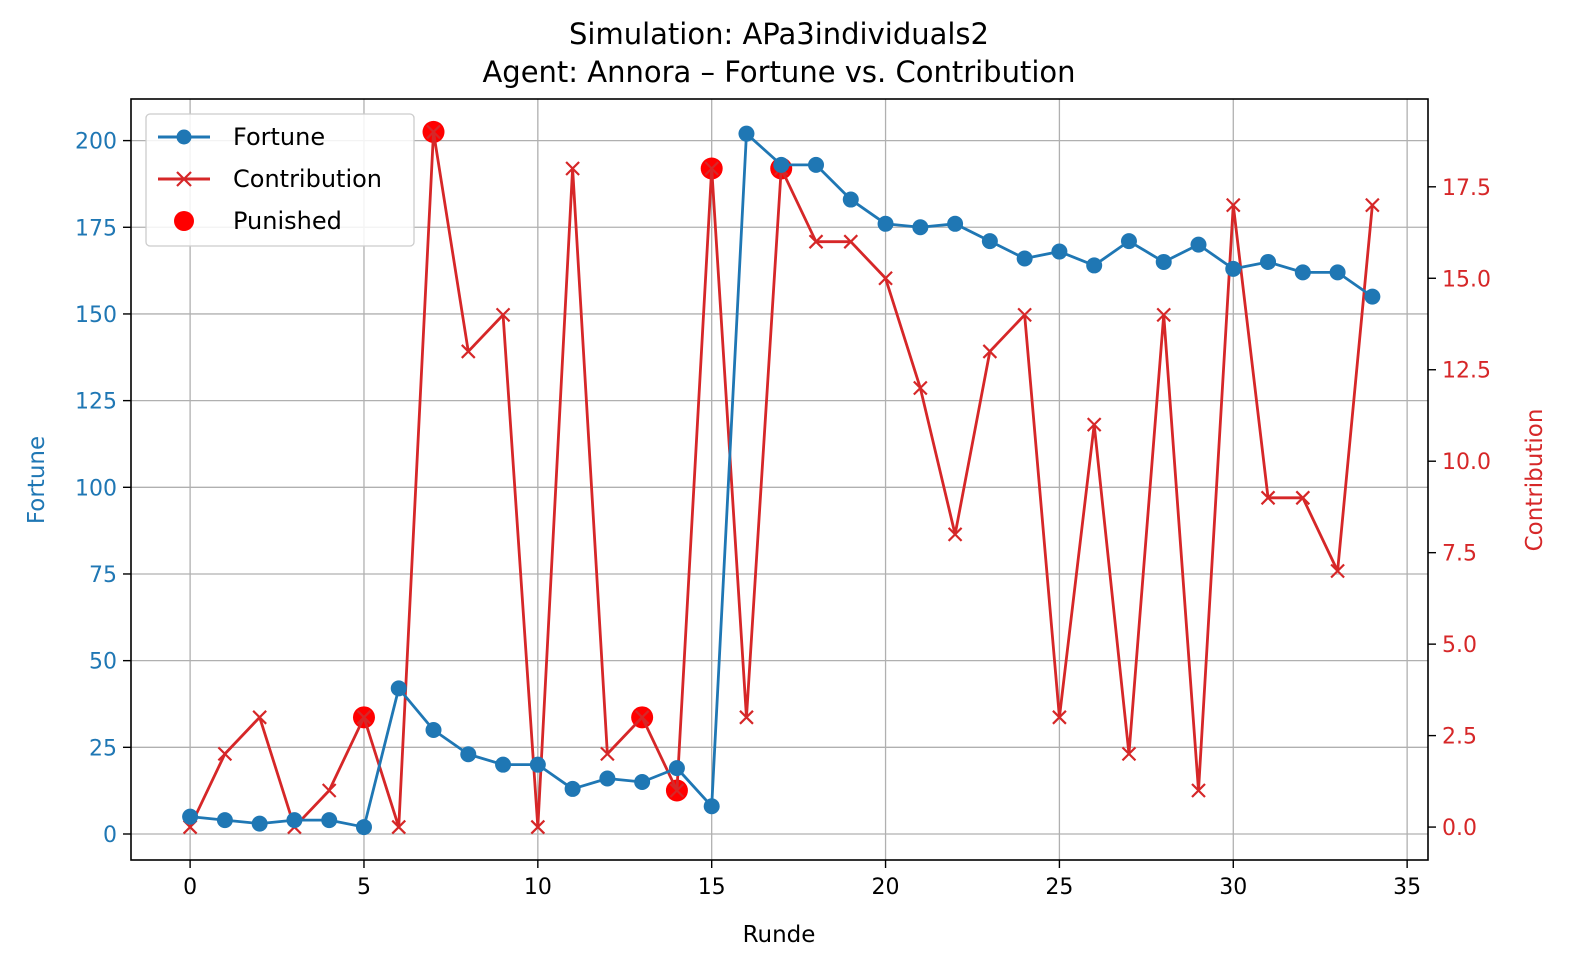  What do you see at coordinates (1407, 887) in the screenshot?
I see `x-tick-label: 35` at bounding box center [1407, 887].